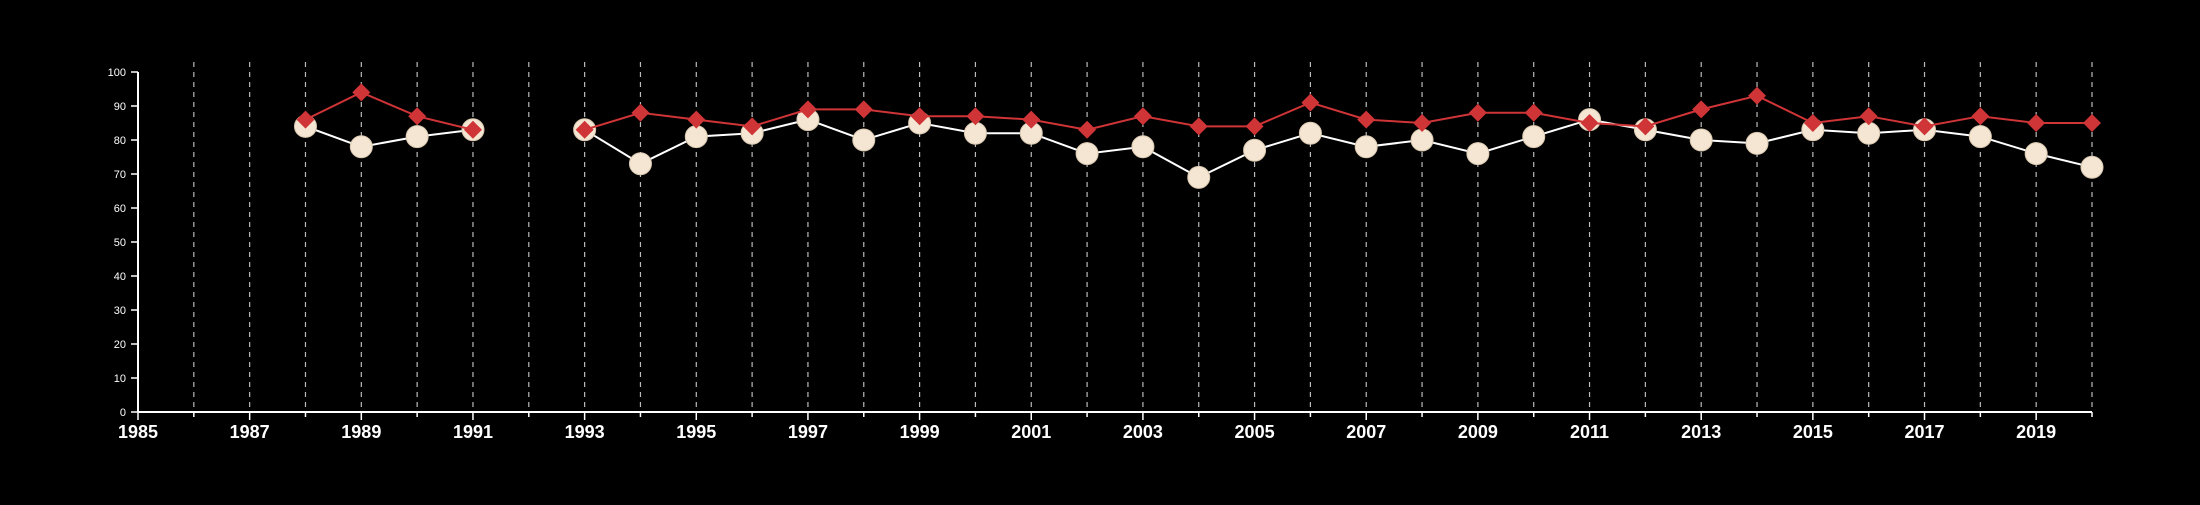 Image resolution: width=2200 pixels, height=505 pixels. Describe the element at coordinates (1701, 432) in the screenshot. I see `x-tick-label-2013: 2013` at that location.